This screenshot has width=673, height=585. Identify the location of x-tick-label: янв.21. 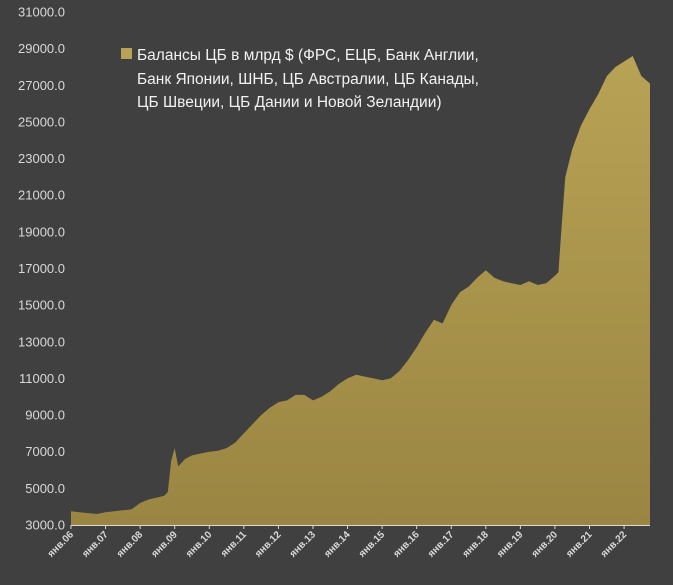
(579, 544).